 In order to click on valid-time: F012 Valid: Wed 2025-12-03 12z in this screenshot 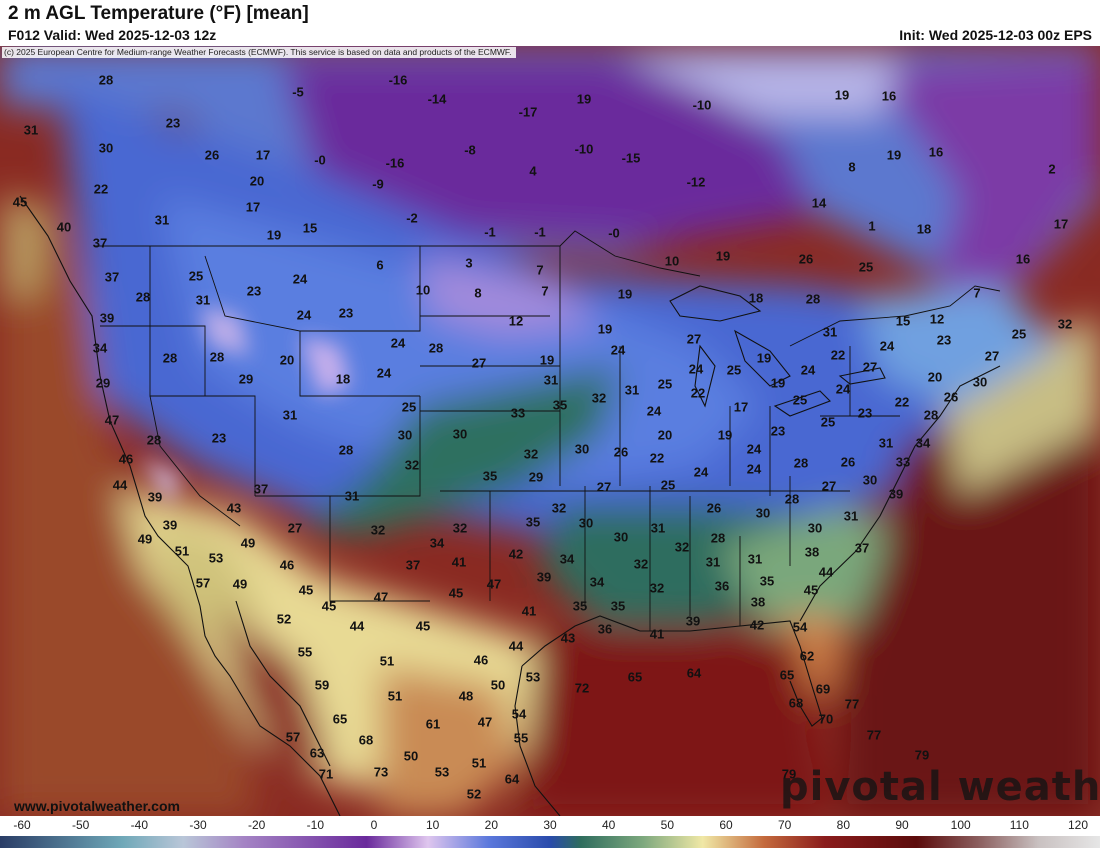, I will do `click(112, 35)`.